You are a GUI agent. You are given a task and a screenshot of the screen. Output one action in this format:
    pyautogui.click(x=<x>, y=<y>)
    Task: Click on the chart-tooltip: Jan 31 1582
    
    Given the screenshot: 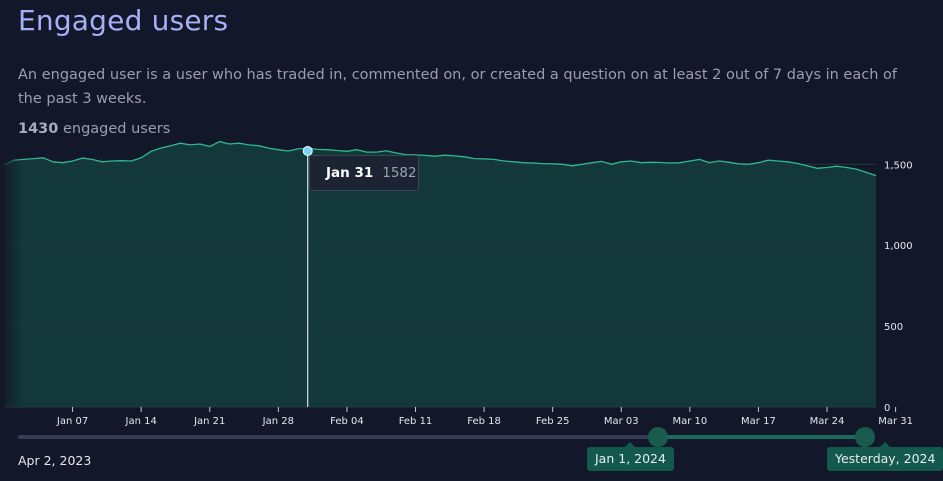 What is the action you would take?
    pyautogui.click(x=364, y=173)
    